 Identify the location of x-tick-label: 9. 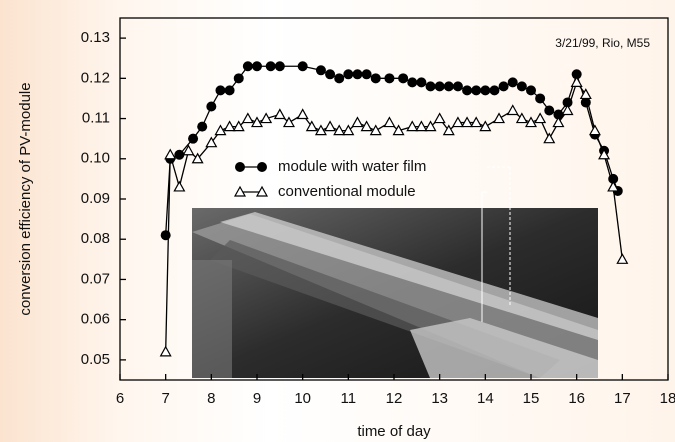
(257, 398).